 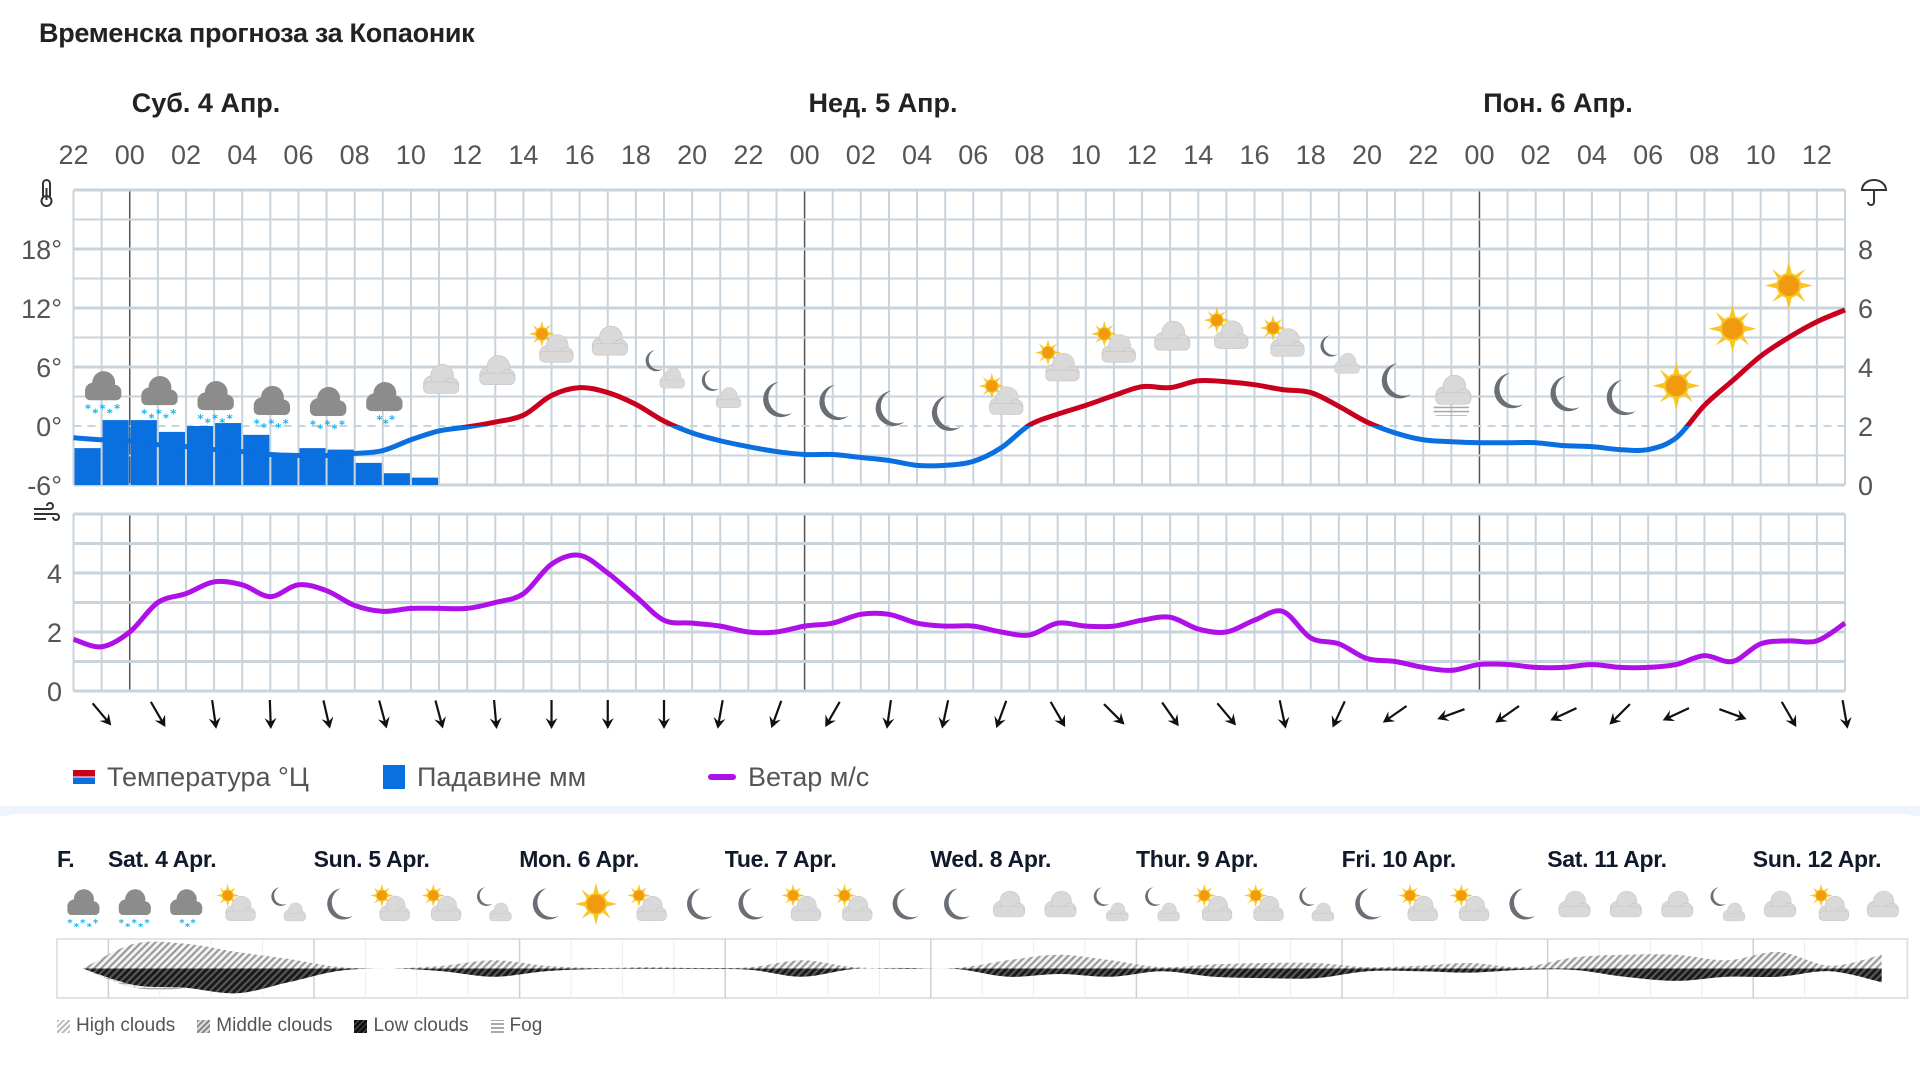 I want to click on hour-tick-label: 06, so click(x=973, y=155).